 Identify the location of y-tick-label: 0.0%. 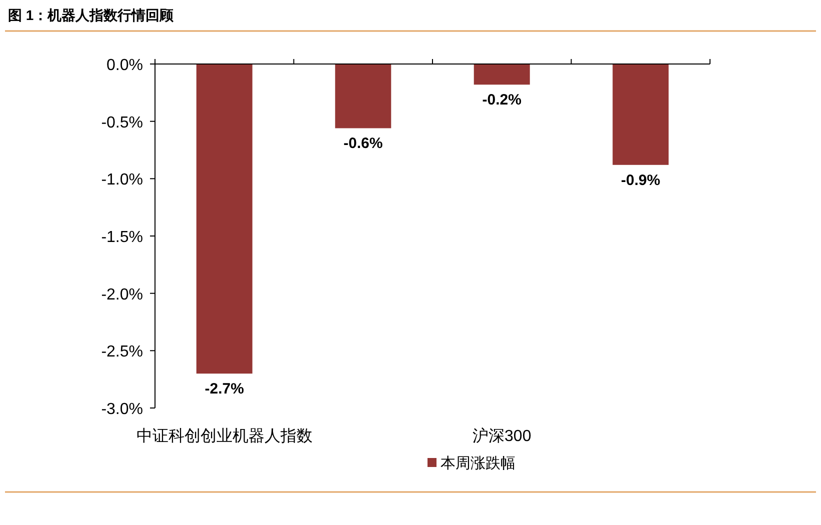
(124, 65).